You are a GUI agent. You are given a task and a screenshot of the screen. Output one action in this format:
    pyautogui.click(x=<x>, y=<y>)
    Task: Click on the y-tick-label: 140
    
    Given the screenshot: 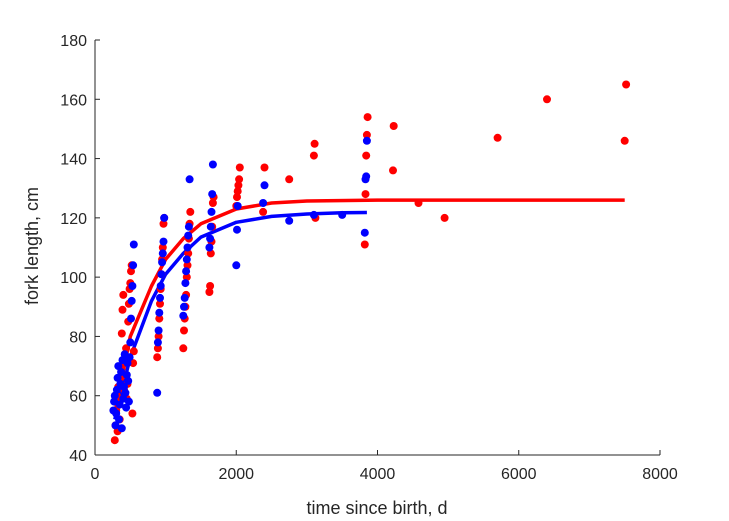 What is the action you would take?
    pyautogui.click(x=73, y=160)
    